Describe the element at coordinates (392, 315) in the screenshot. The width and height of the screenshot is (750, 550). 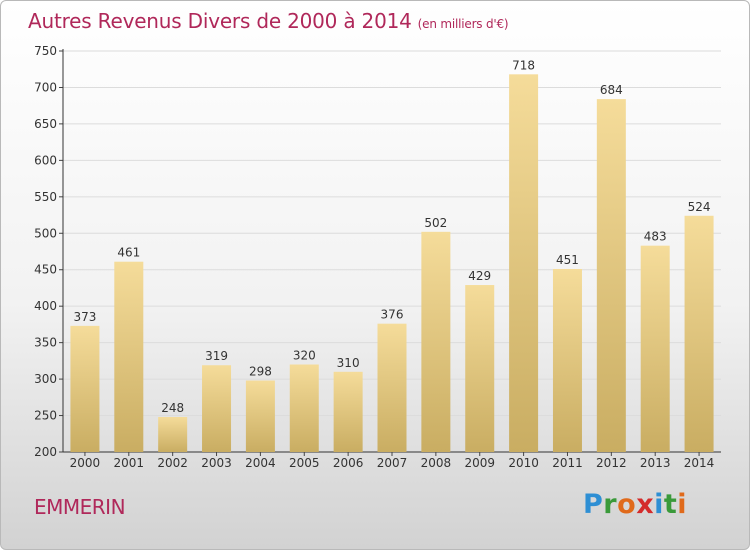
I see `bar-value-label: 376` at that location.